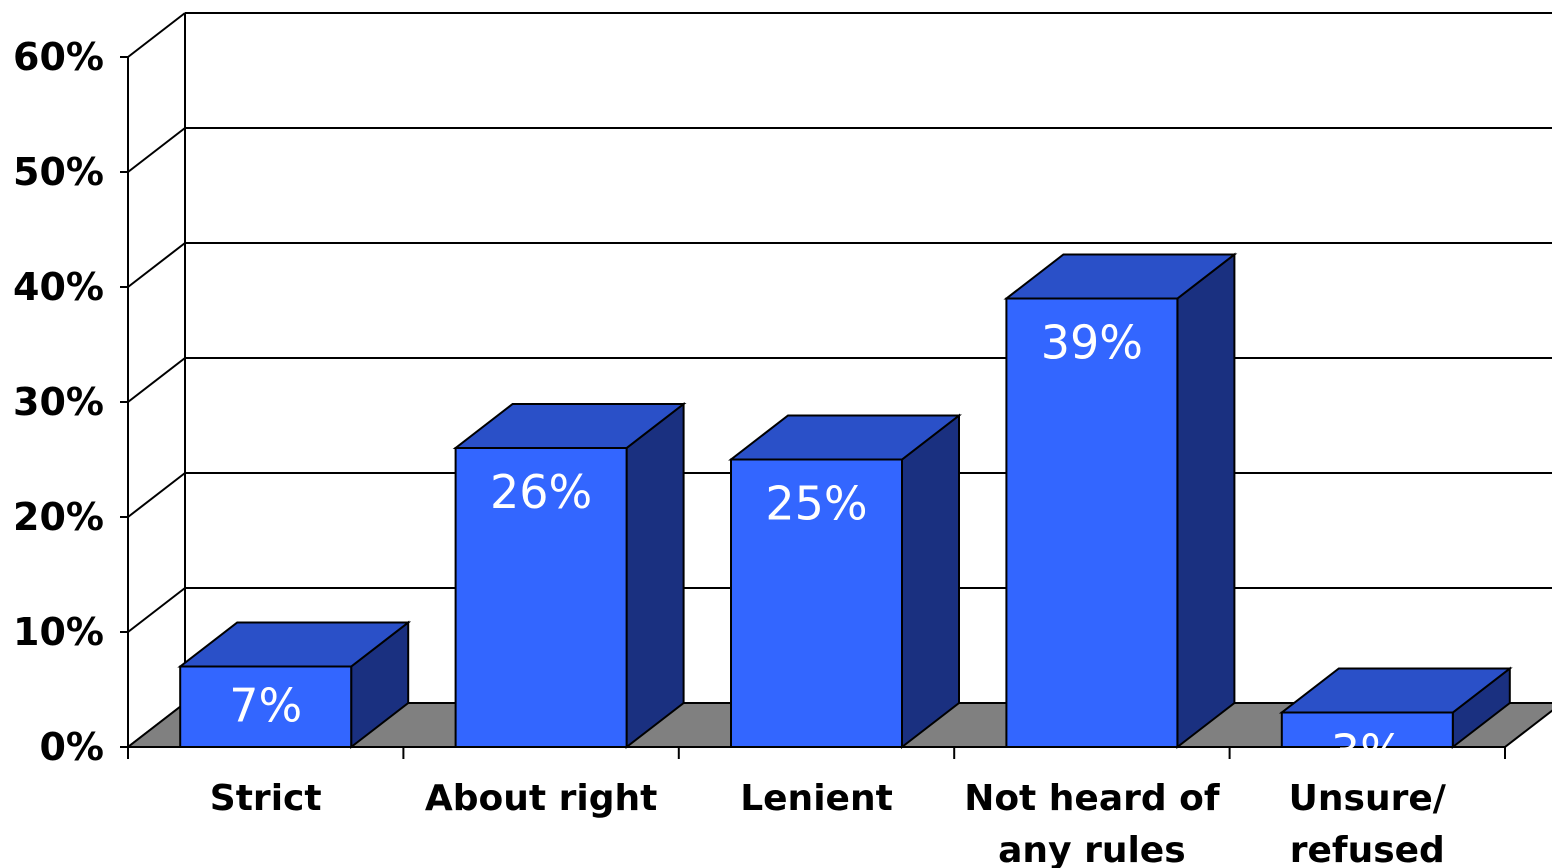 Image resolution: width=1552 pixels, height=868 pixels. Describe the element at coordinates (1092, 823) in the screenshot. I see `category-label: Not heard of any rules` at that location.